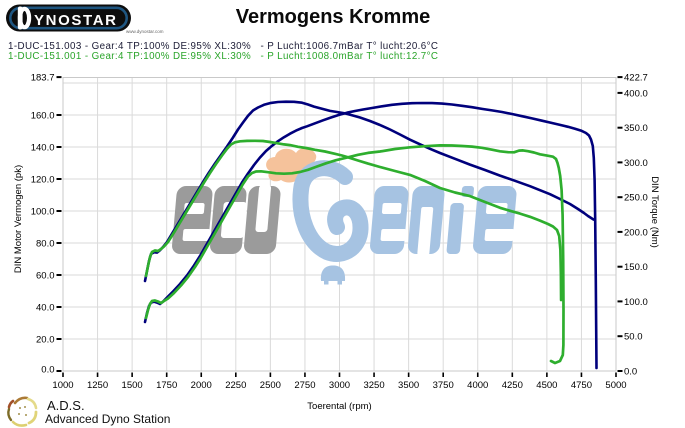 The image size is (685, 428). I want to click on svg-text: Vermogens Kromme, so click(333, 17).